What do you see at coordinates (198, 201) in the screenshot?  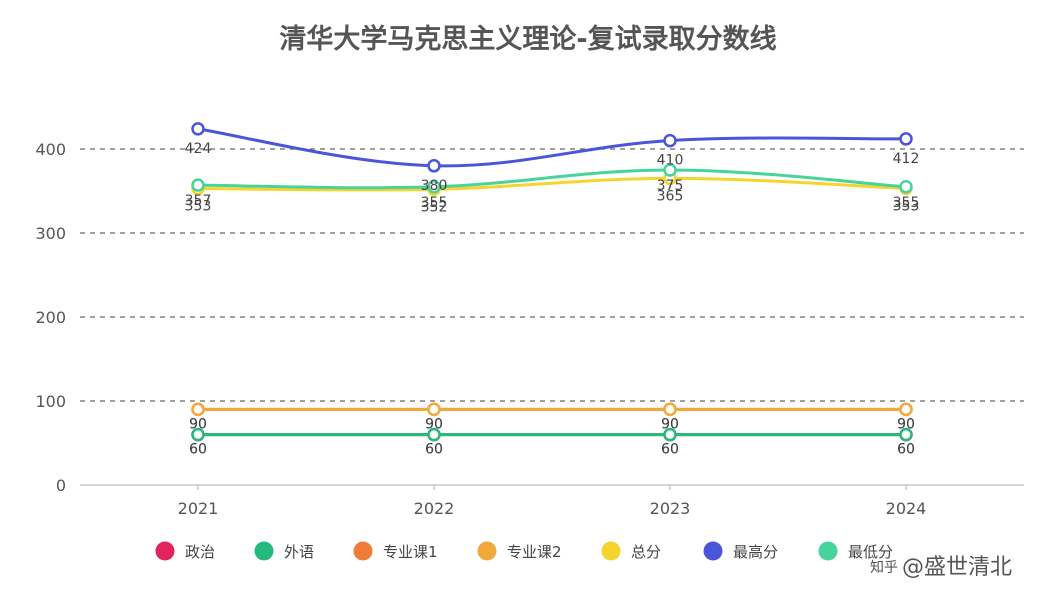 I see `data-label: 357` at bounding box center [198, 201].